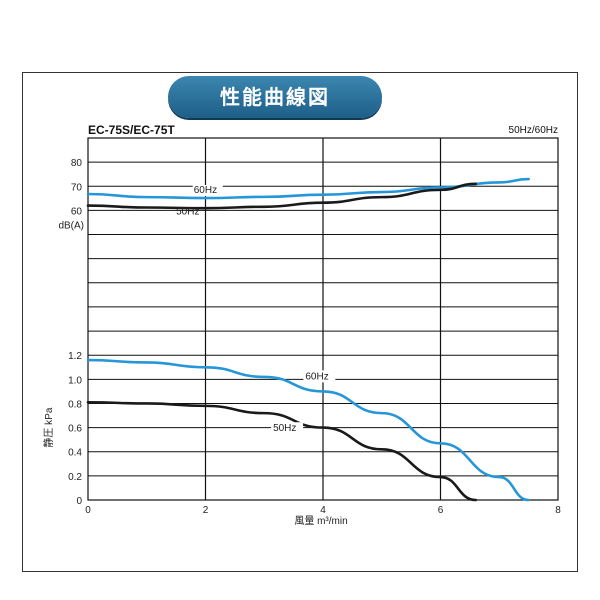 The image size is (600, 600). I want to click on y-tick-label-db: 70, so click(77, 187).